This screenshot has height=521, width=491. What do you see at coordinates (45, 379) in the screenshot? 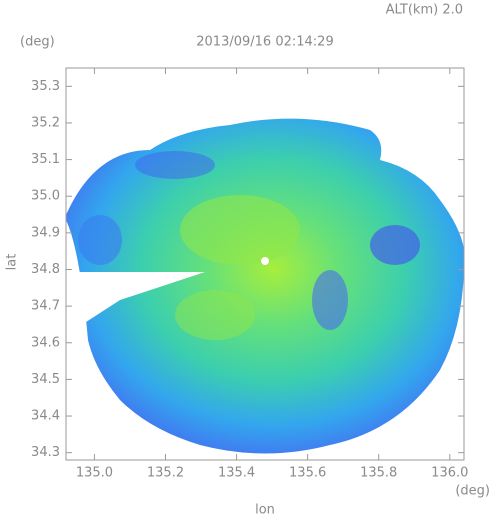
I see `y-tick-label: 34.5` at bounding box center [45, 379].